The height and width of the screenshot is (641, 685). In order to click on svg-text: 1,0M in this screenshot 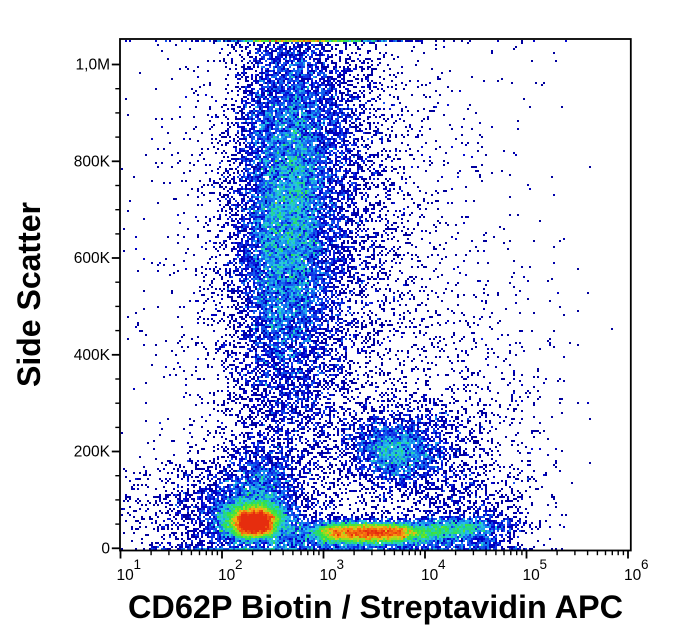, I will do `click(93, 65)`.